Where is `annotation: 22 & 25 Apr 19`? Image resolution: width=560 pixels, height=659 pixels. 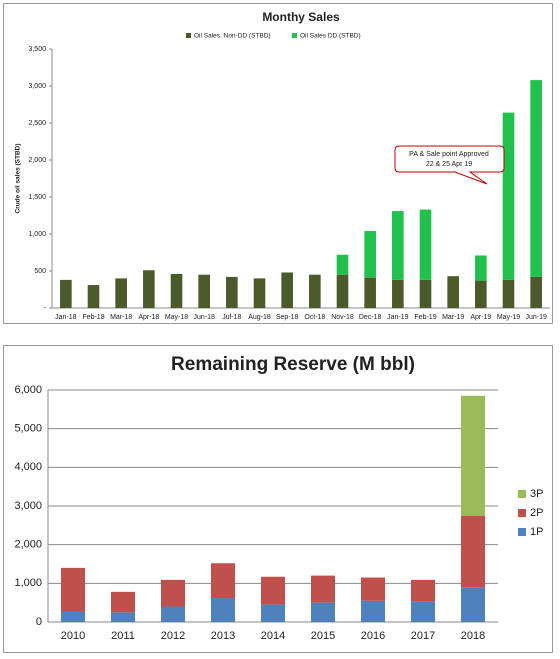 annotation: 22 & 25 Apr 19 is located at coordinates (449, 164).